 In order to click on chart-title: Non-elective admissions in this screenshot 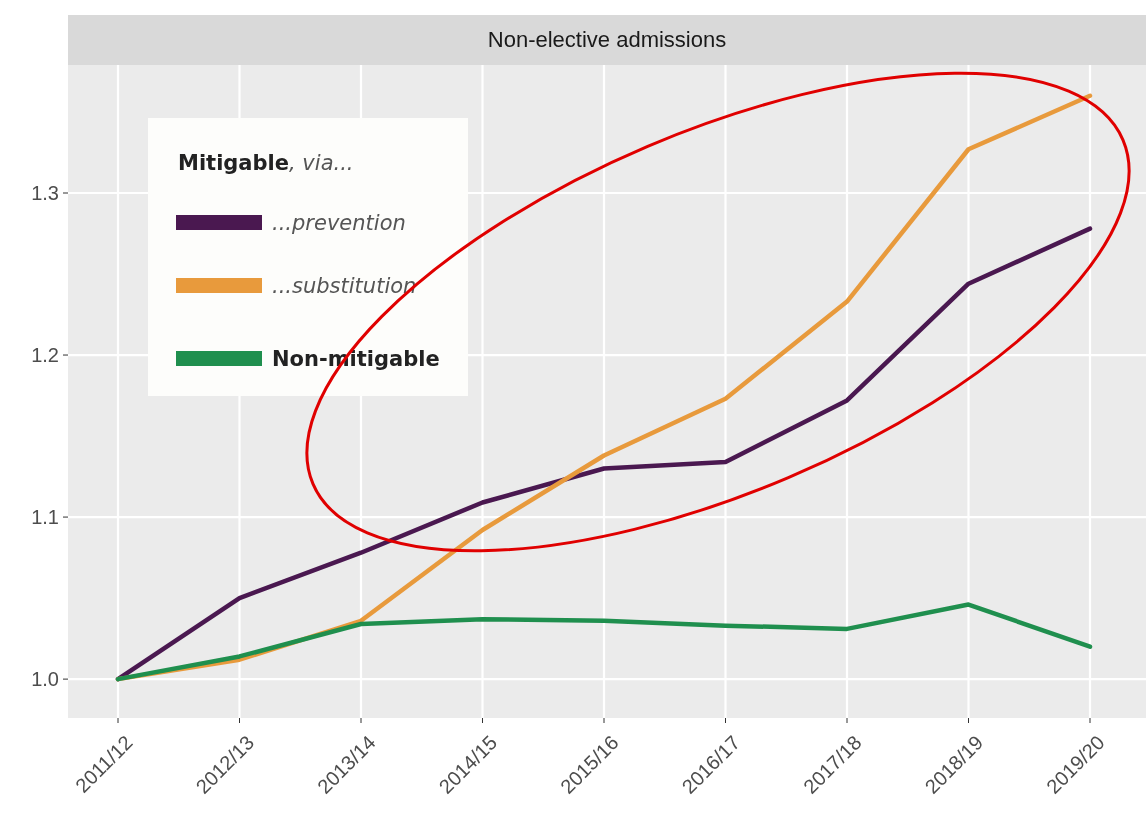, I will do `click(607, 39)`.